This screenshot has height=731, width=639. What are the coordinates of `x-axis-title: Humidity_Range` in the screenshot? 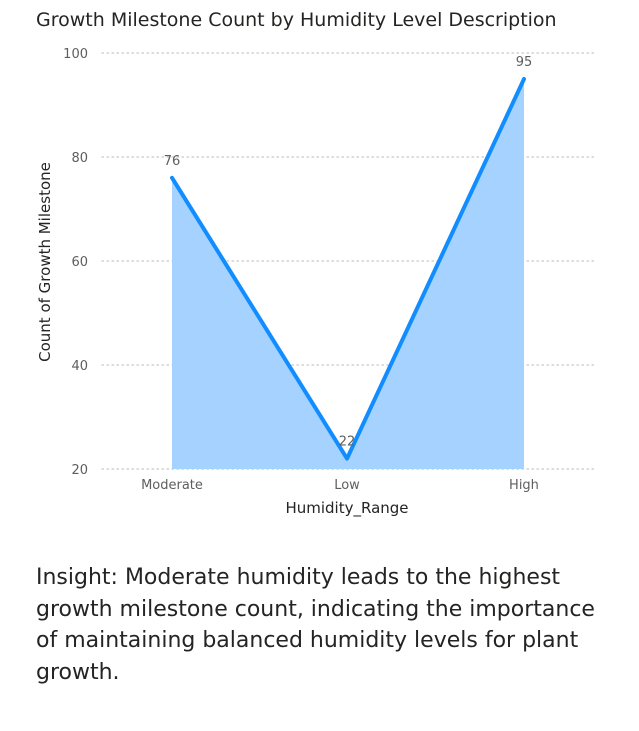 It's located at (346, 508).